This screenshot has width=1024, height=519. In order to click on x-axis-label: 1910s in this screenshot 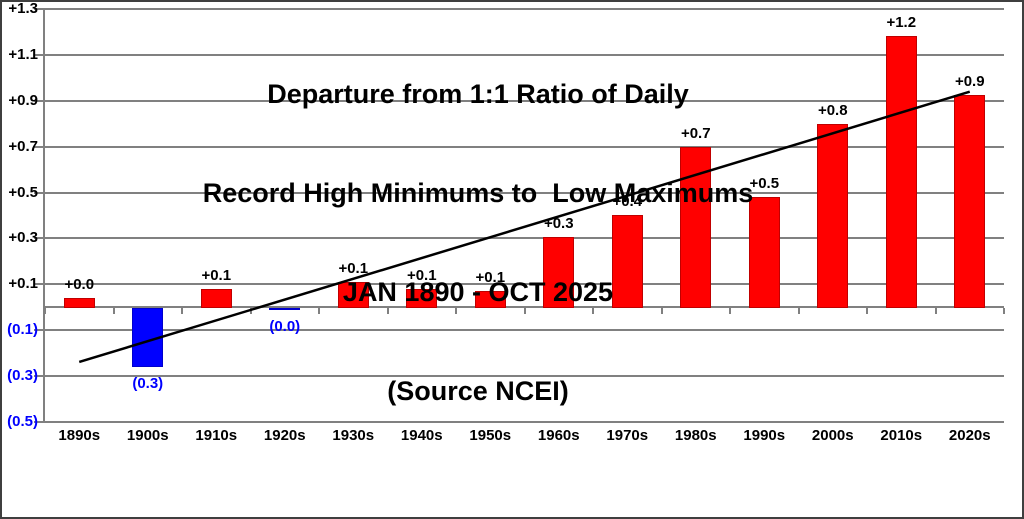, I will do `click(216, 435)`.